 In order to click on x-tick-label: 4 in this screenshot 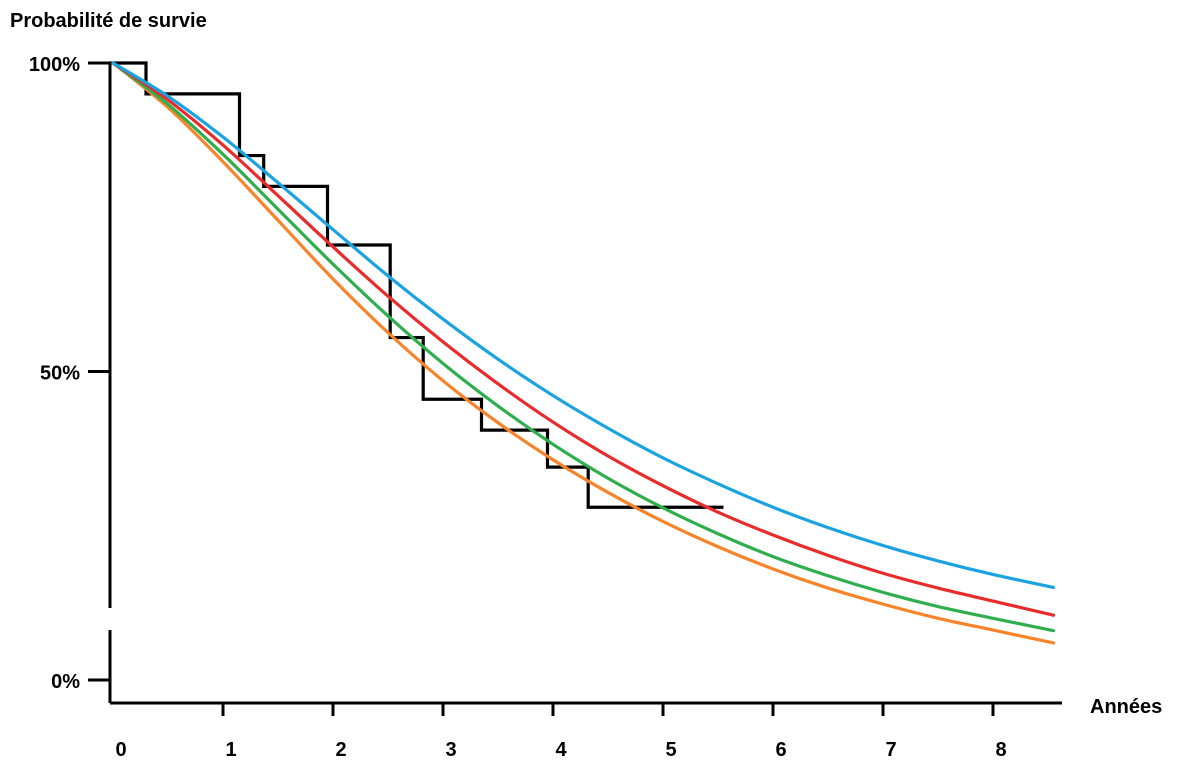, I will do `click(561, 749)`.